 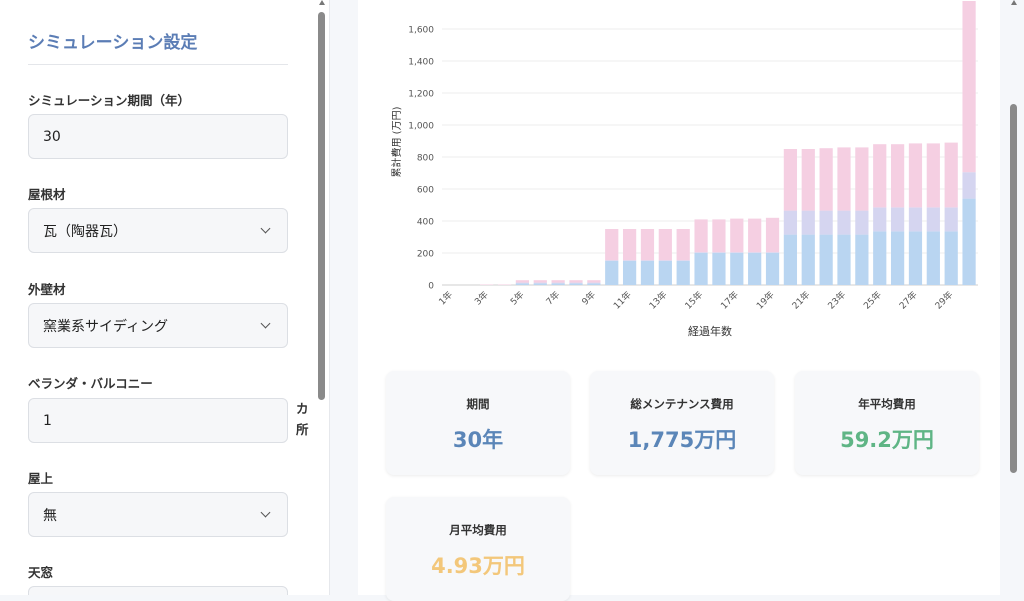 What do you see at coordinates (682, 423) in the screenshot?
I see `total-cost-card: 総メンテナンス費用 1,775万円` at bounding box center [682, 423].